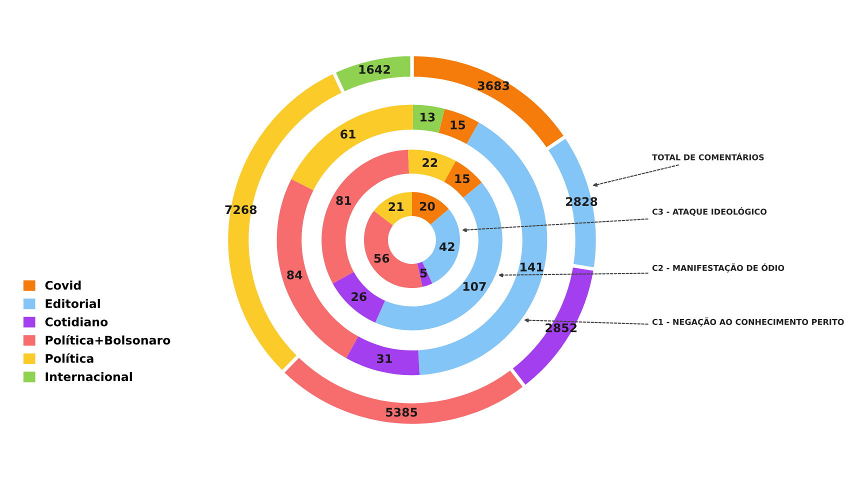  Describe the element at coordinates (76, 321) in the screenshot. I see `legend-label: Cotidiano` at that location.